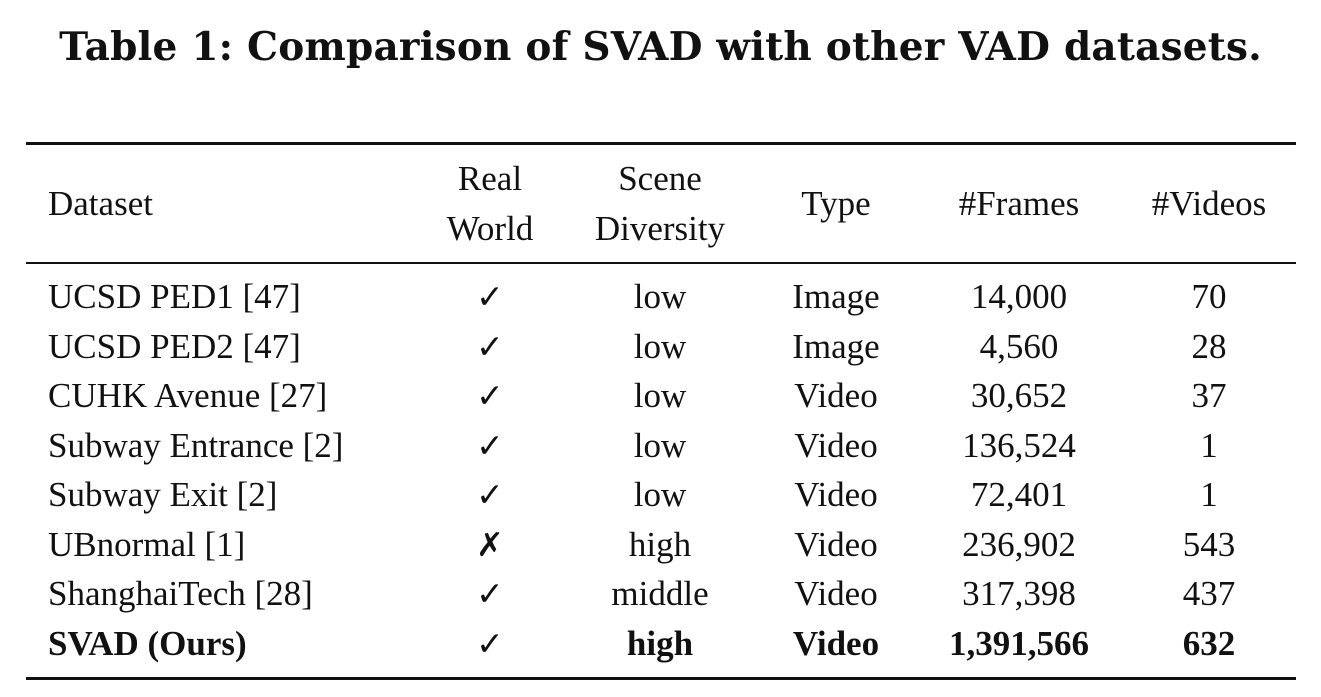 The image size is (1321, 697). What do you see at coordinates (490, 204) in the screenshot?
I see `header-real-world: Real World` at bounding box center [490, 204].